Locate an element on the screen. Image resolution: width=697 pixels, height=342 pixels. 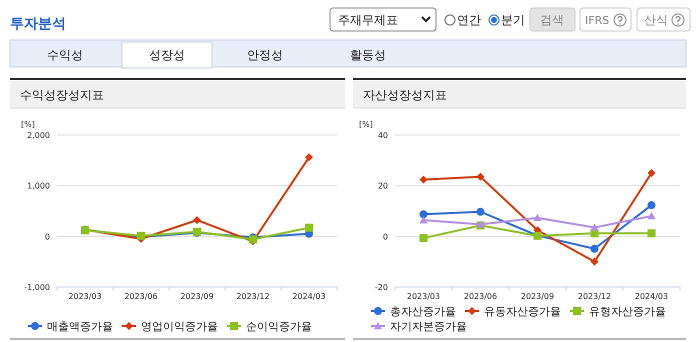
y-tick-label: 40 is located at coordinates (383, 135).